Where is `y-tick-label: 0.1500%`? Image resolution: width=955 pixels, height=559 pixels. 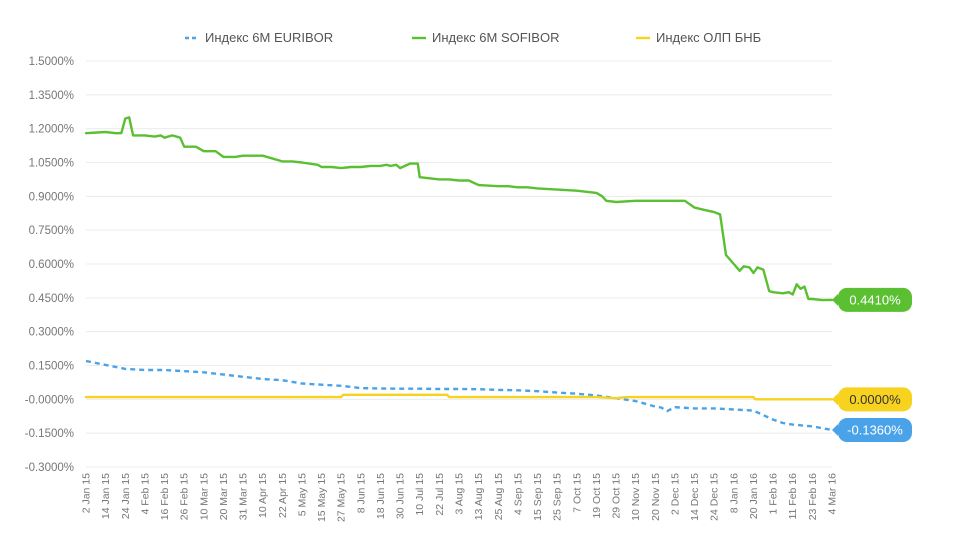
y-tick-label: 0.1500% is located at coordinates (51, 367).